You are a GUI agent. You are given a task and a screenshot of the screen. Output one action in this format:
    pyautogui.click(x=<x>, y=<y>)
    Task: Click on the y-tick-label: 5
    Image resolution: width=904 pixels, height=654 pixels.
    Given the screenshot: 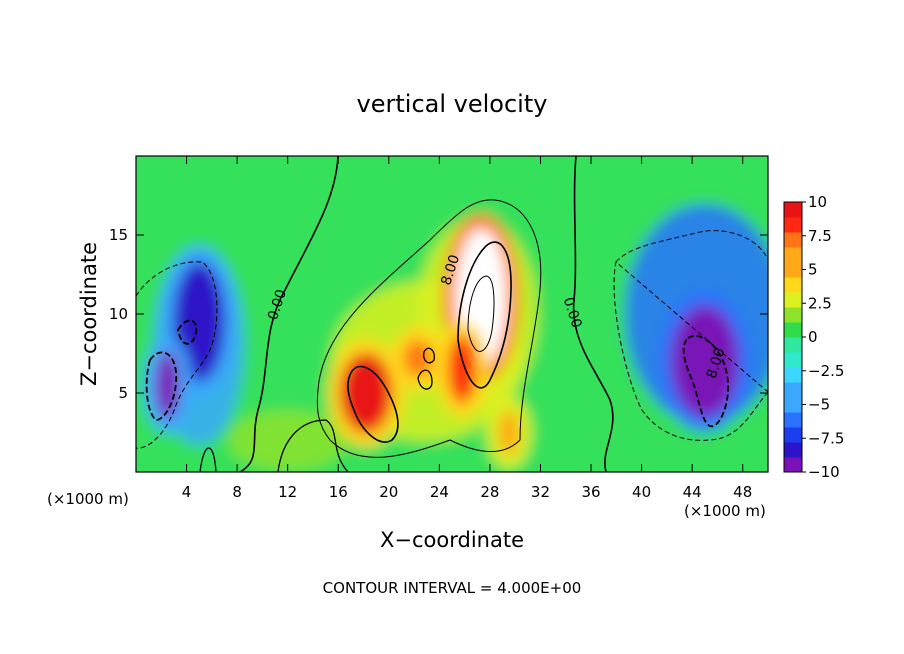 What is the action you would take?
    pyautogui.click(x=123, y=393)
    